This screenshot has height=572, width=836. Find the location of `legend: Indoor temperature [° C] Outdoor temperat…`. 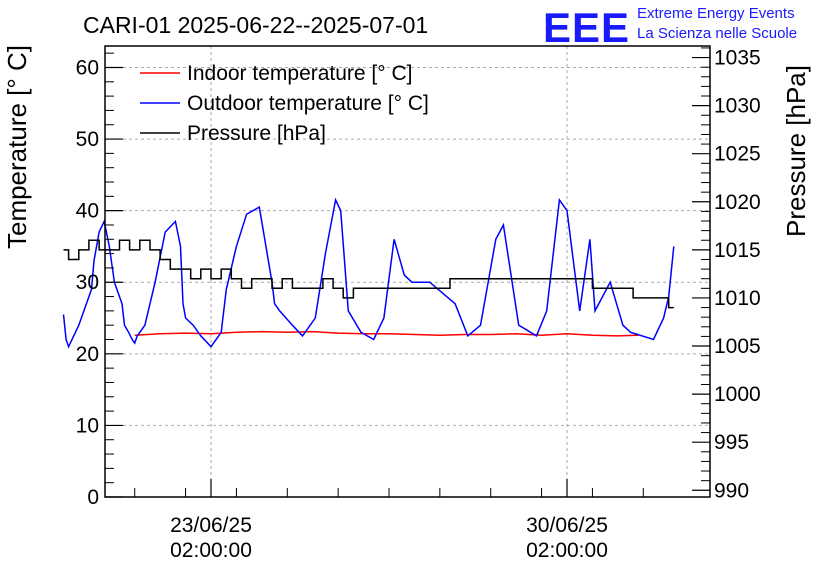

legend: Indoor temperature [° C] Outdoor temperat… is located at coordinates (284, 103).